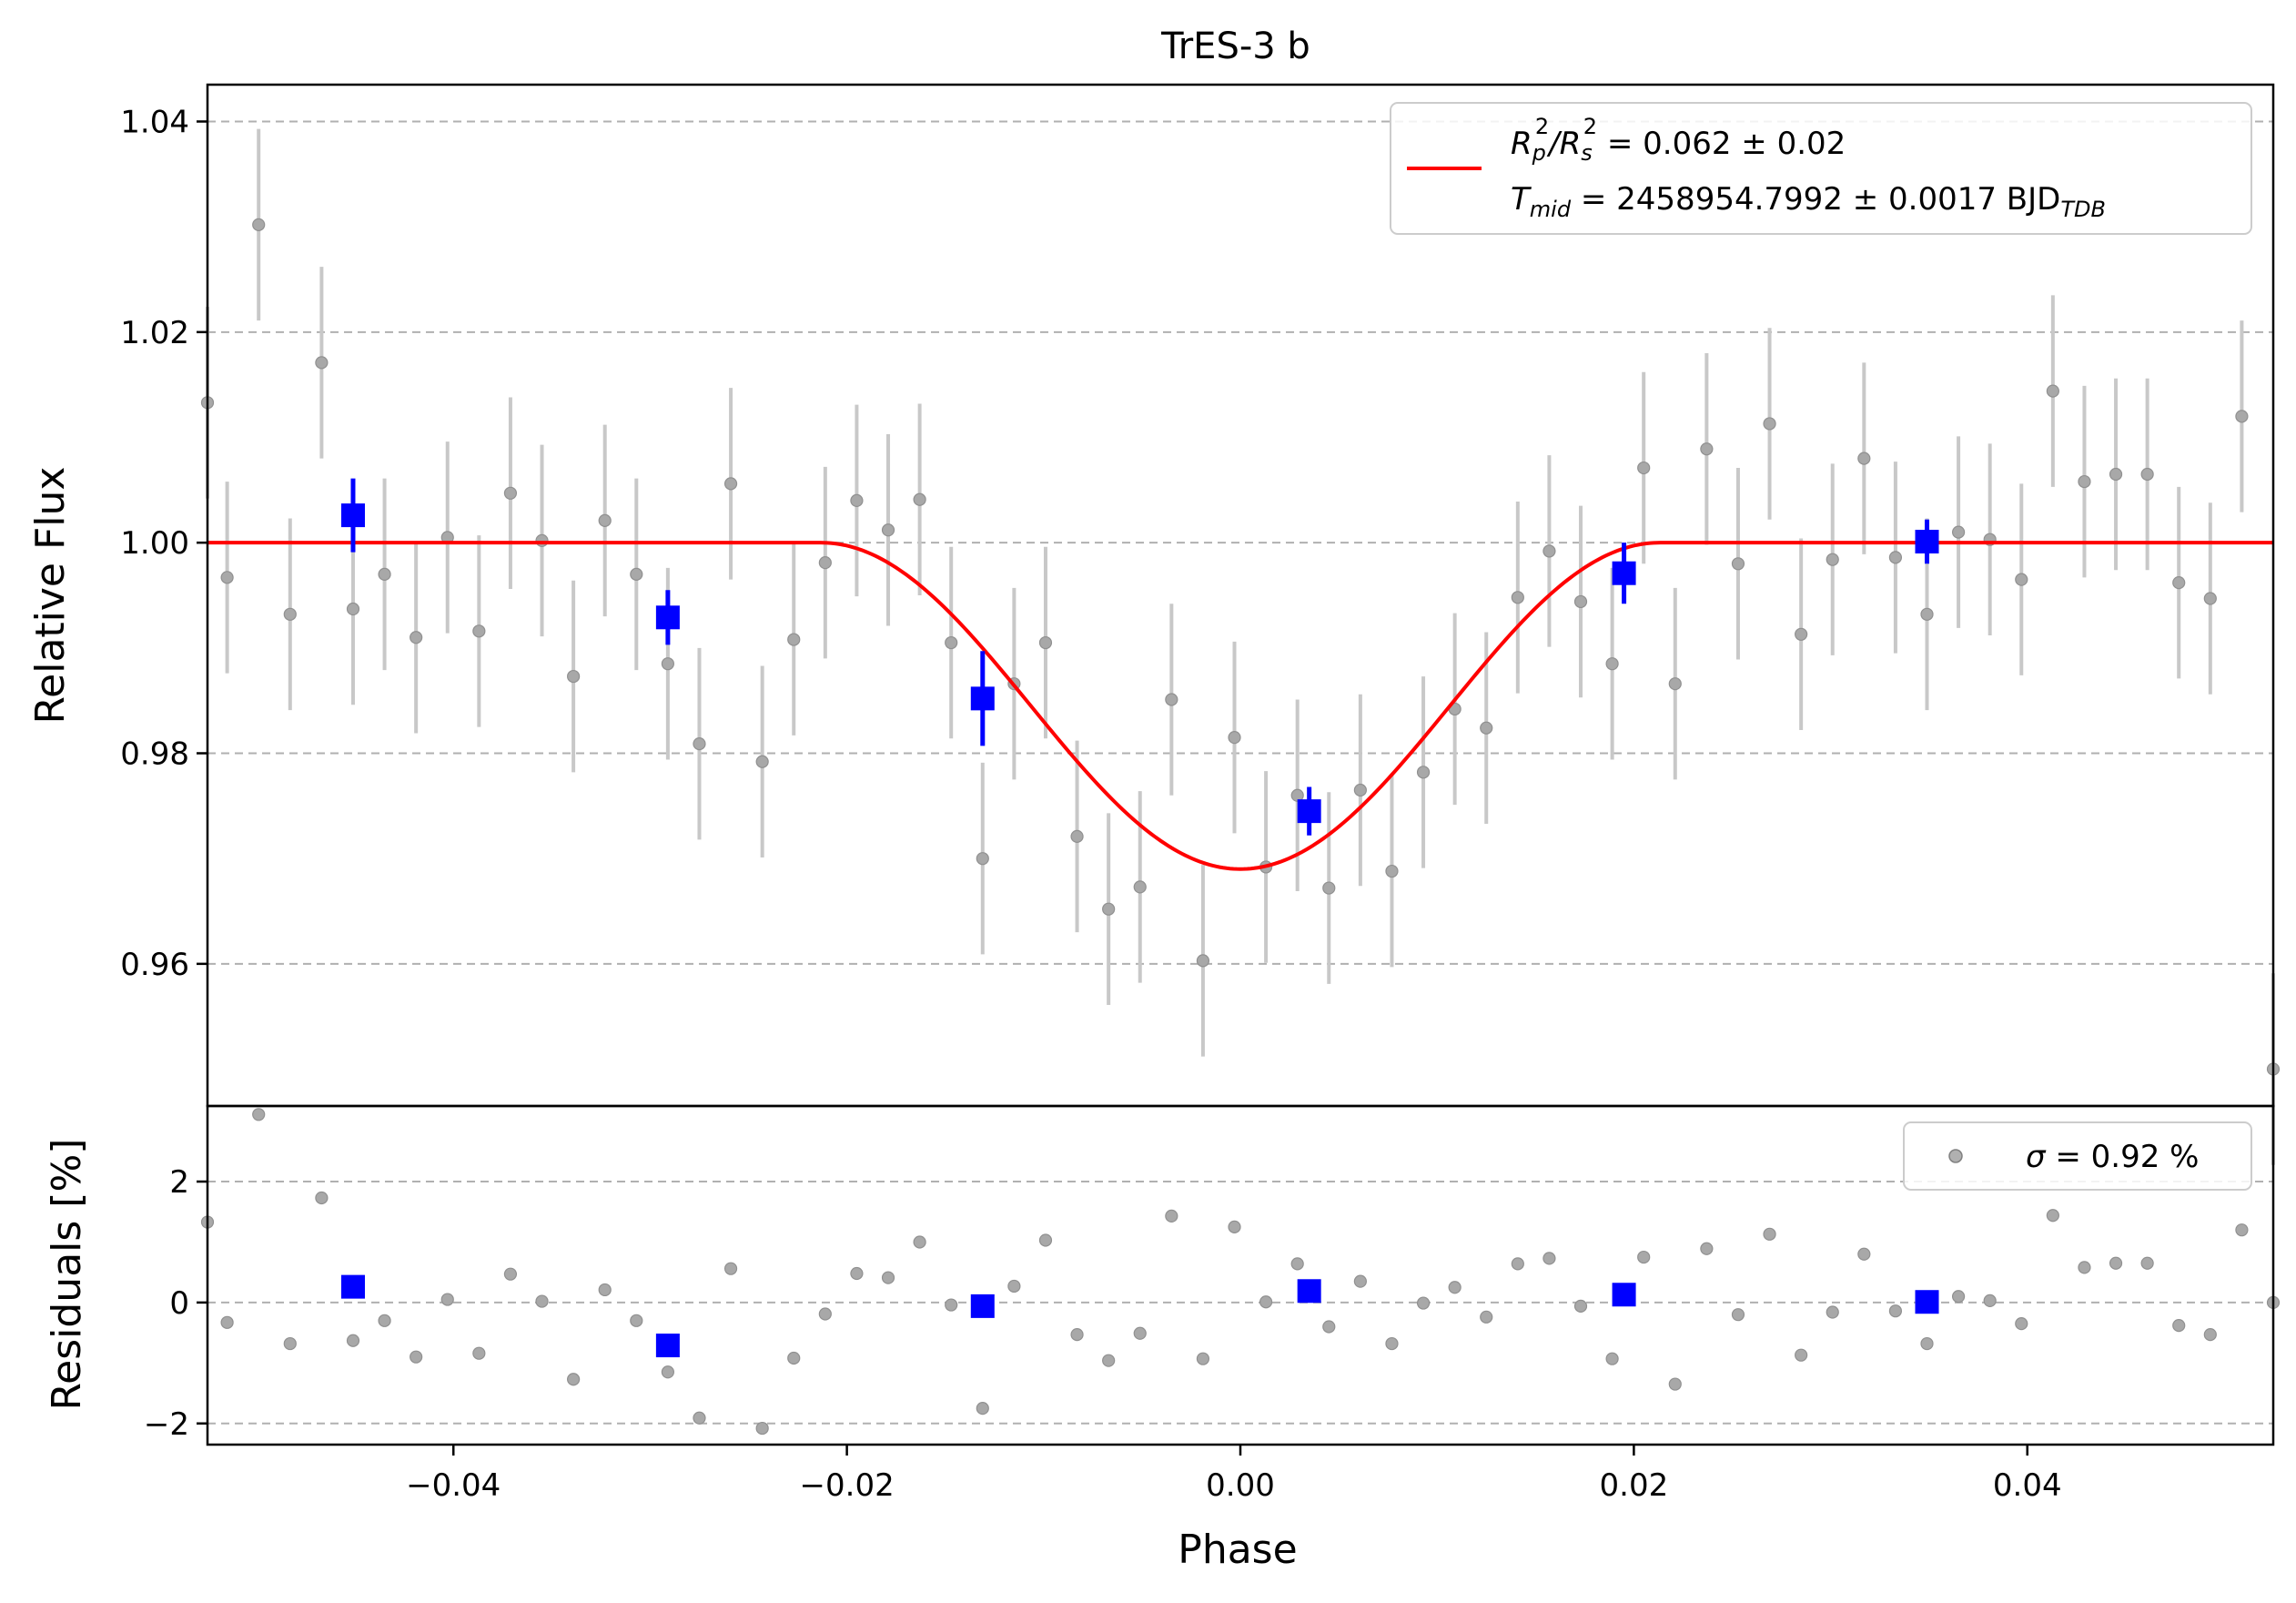  I want to click on residual-binned-points, so click(1139, 1316).